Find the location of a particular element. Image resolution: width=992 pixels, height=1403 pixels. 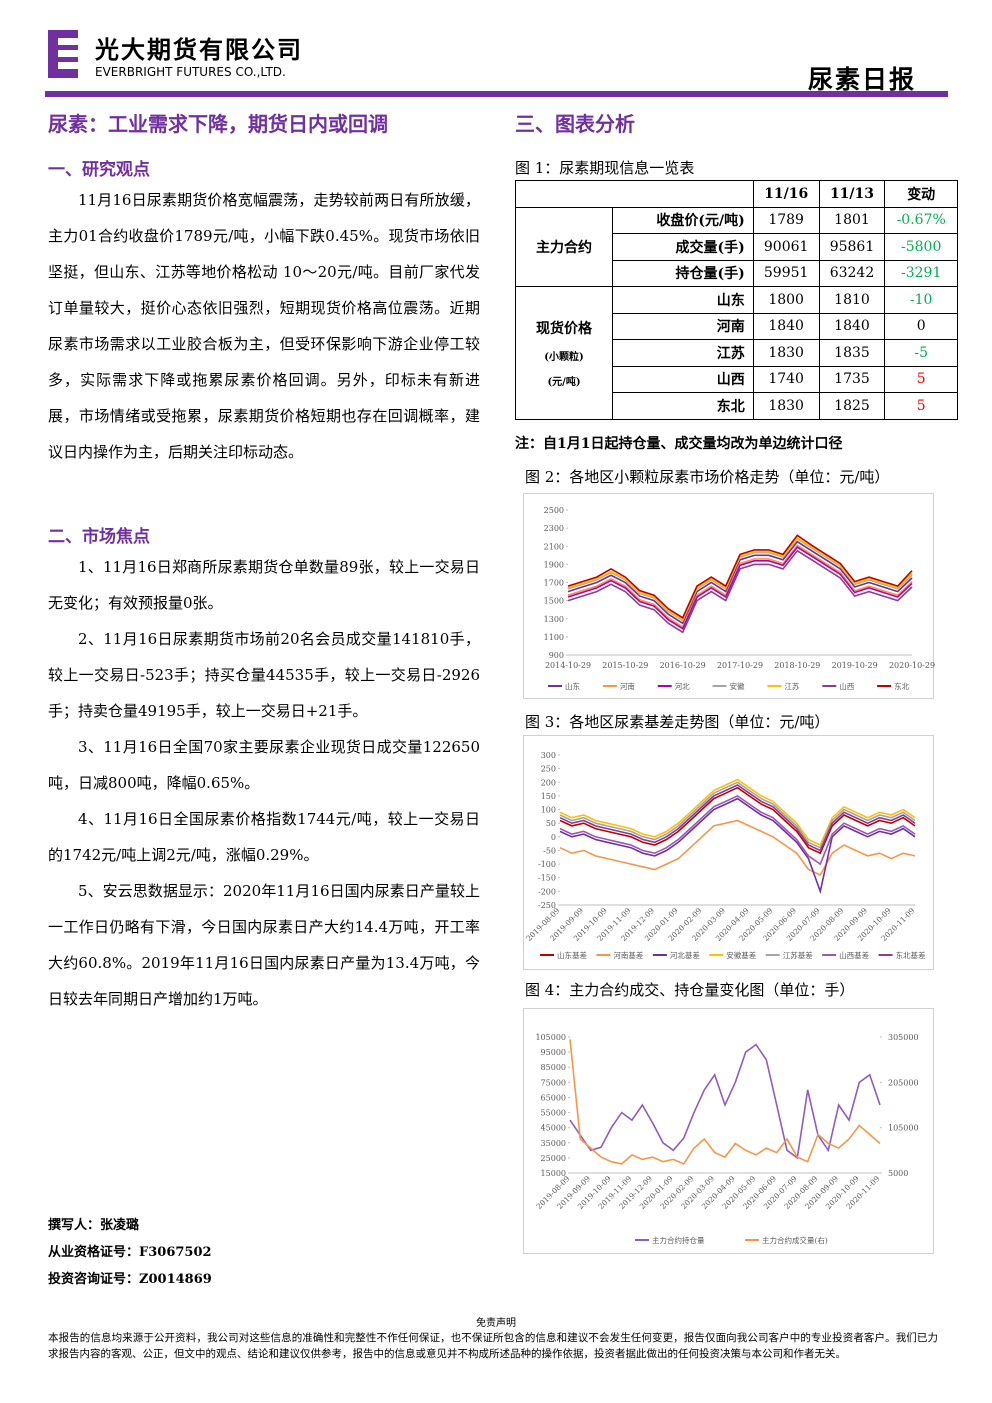

header-rule is located at coordinates (496, 94).